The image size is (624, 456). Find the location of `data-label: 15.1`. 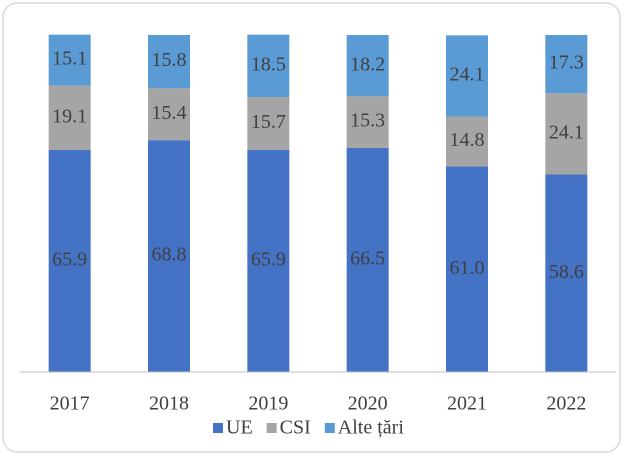

data-label: 15.1 is located at coordinates (69, 59).